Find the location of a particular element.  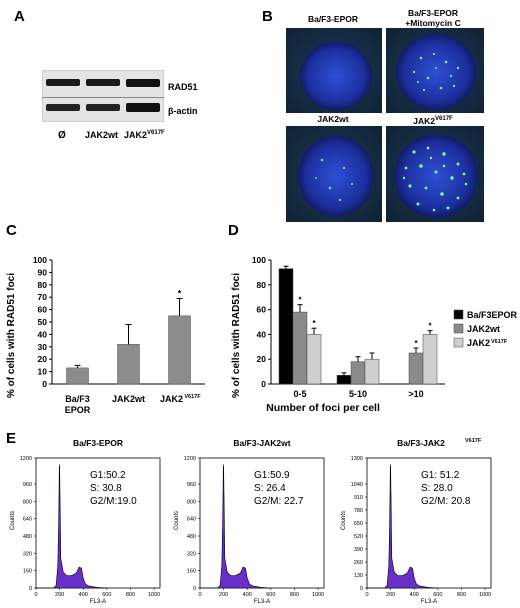

chart-c-ytick-label: 80 is located at coordinates (43, 285).